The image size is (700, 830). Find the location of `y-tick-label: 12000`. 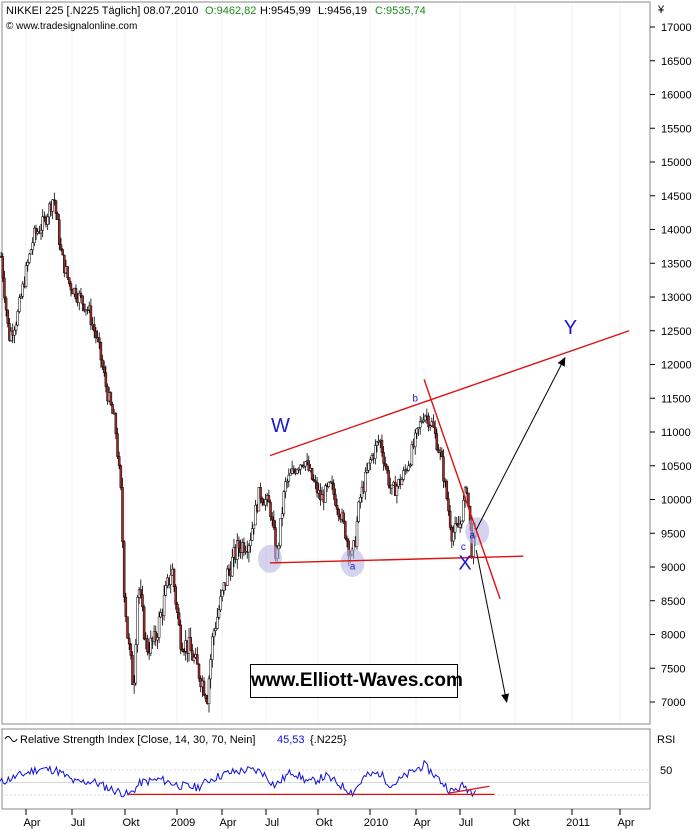

y-tick-label: 12000 is located at coordinates (676, 366).